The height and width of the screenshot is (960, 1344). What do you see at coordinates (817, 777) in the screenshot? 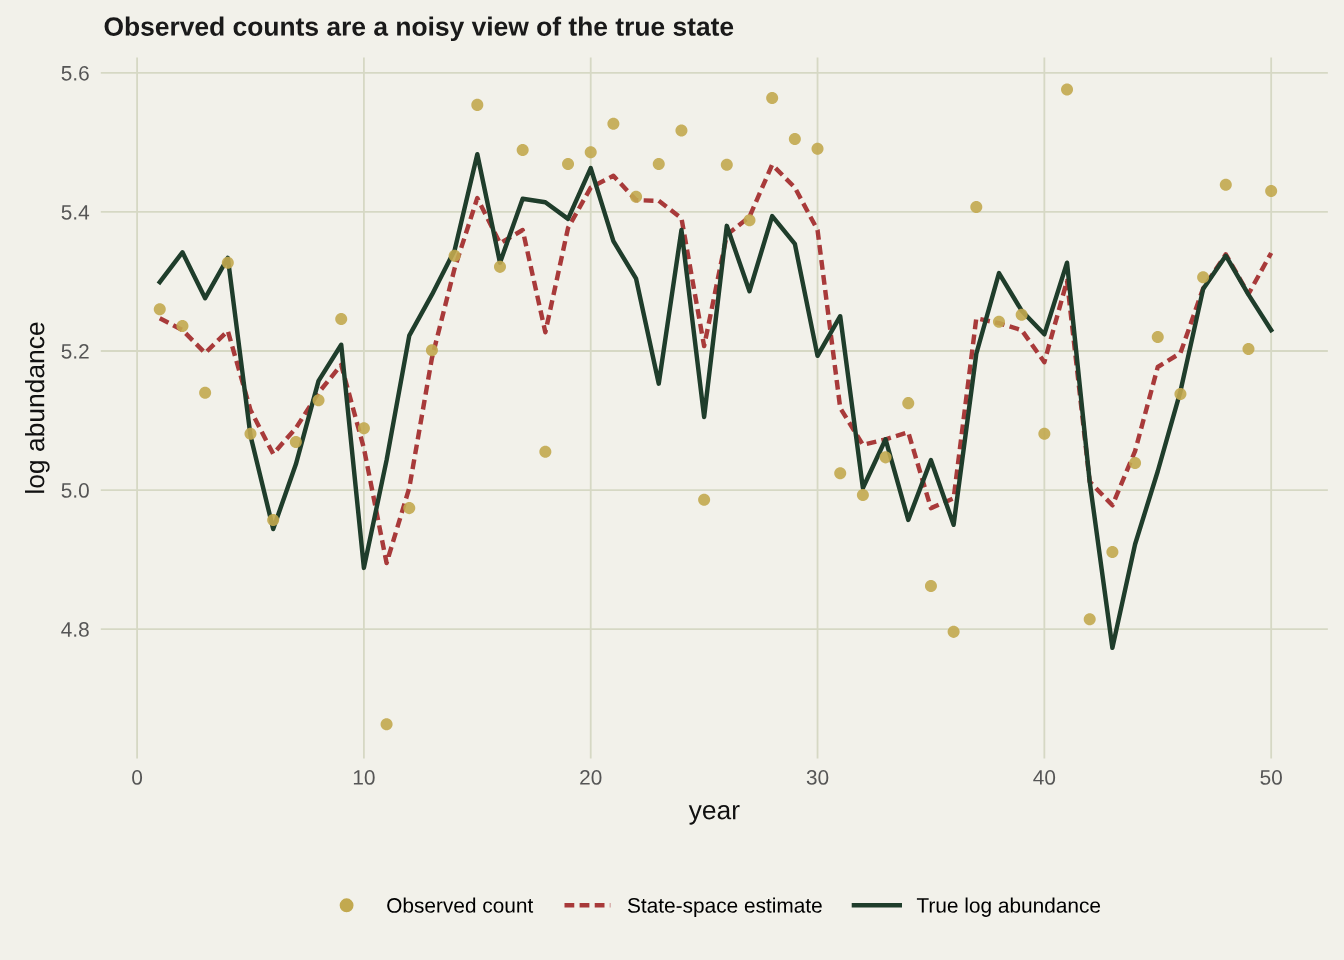
I see `x-tick-label: 30` at bounding box center [817, 777].